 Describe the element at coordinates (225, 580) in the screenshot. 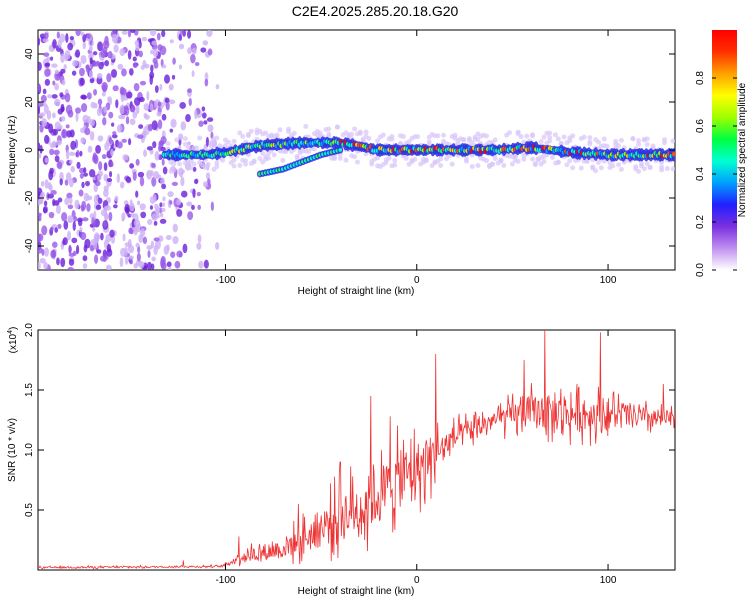

I see `snr-x-tick-label: -100` at that location.